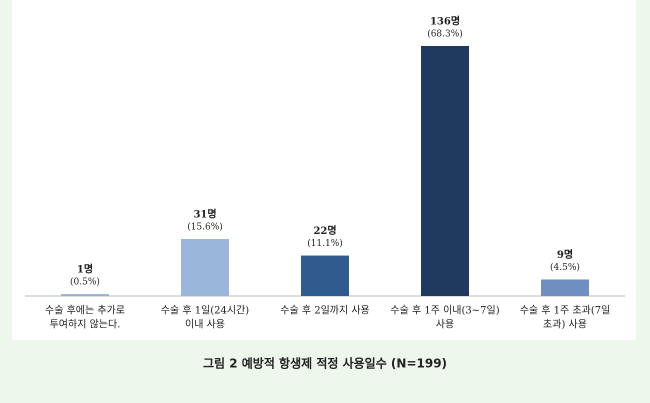 This screenshot has width=650, height=403. I want to click on x-tick-label: 이내 사용, so click(205, 325).